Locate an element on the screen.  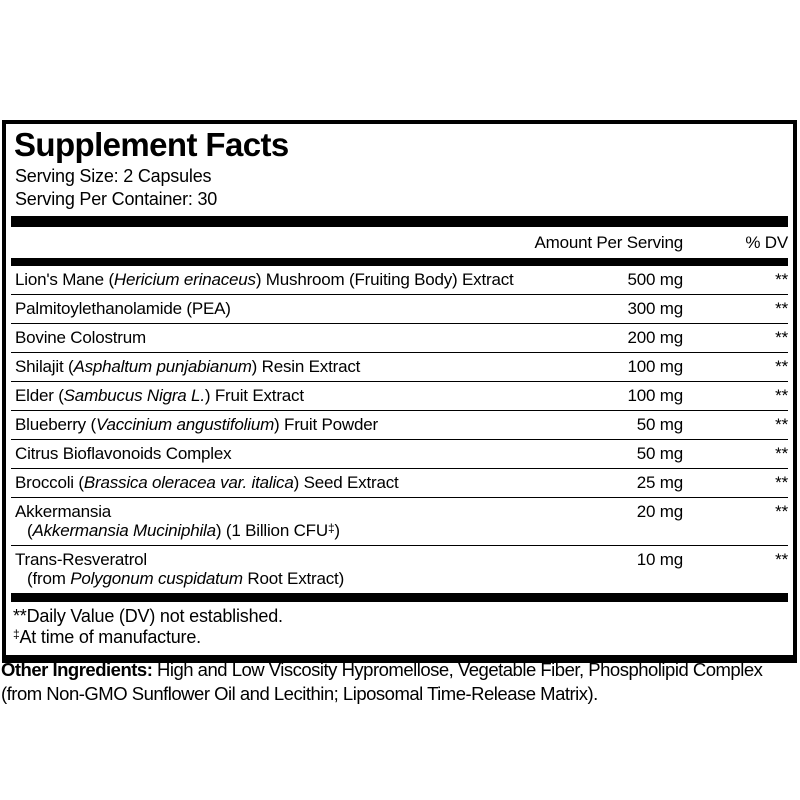
divider-thick-bottom is located at coordinates (399, 597).